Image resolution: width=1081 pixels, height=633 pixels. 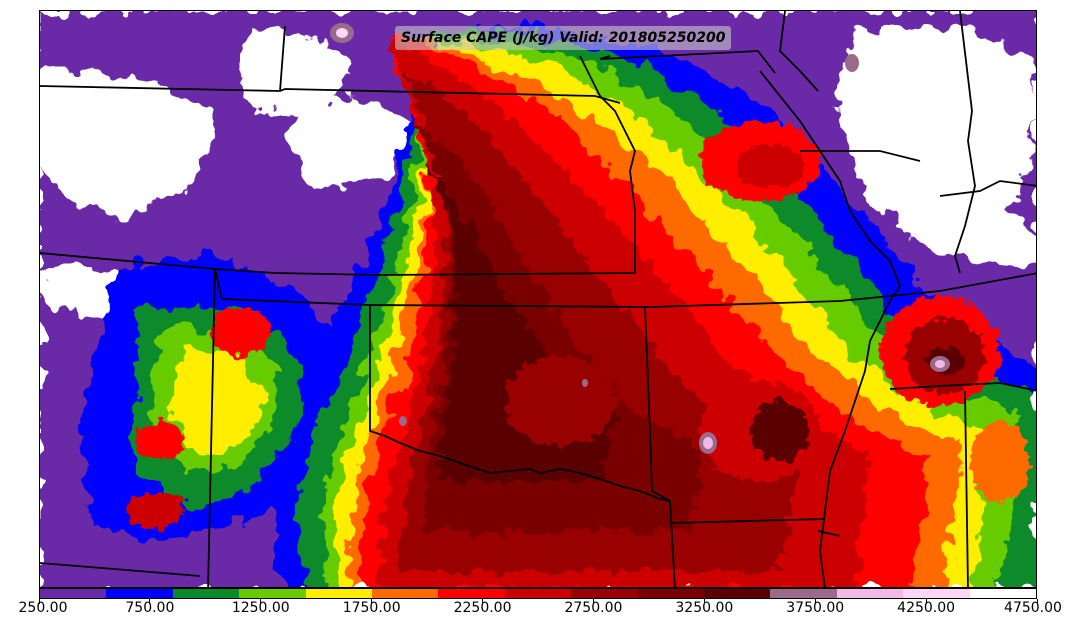 I want to click on boundary-ky-oh, so click(x=987, y=188).